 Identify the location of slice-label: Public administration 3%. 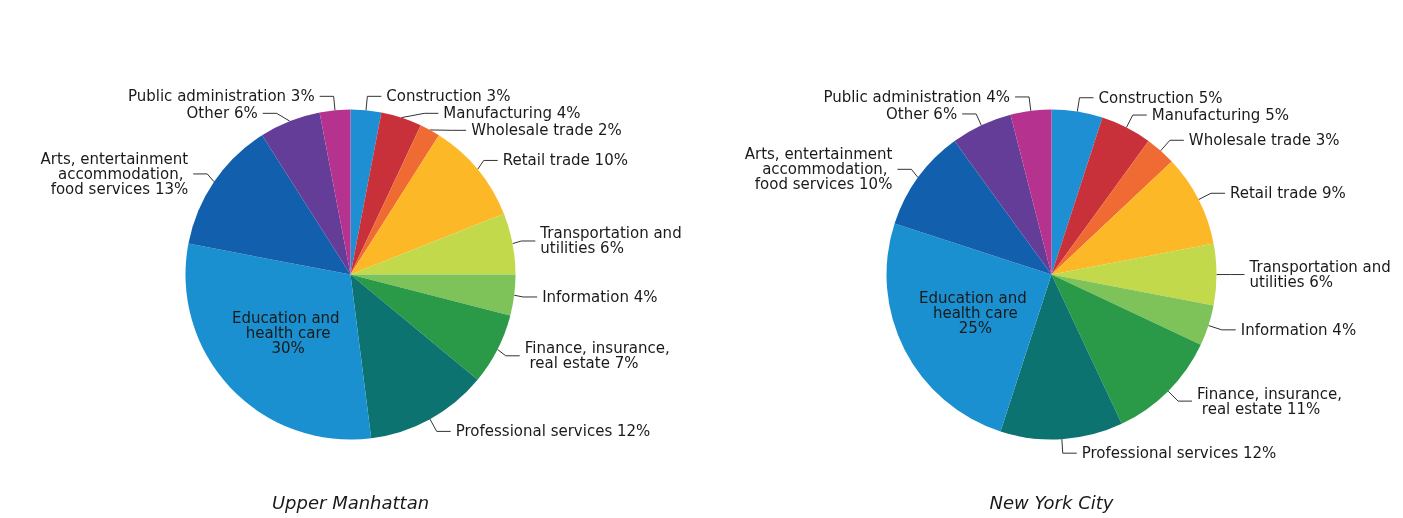
(221, 96).